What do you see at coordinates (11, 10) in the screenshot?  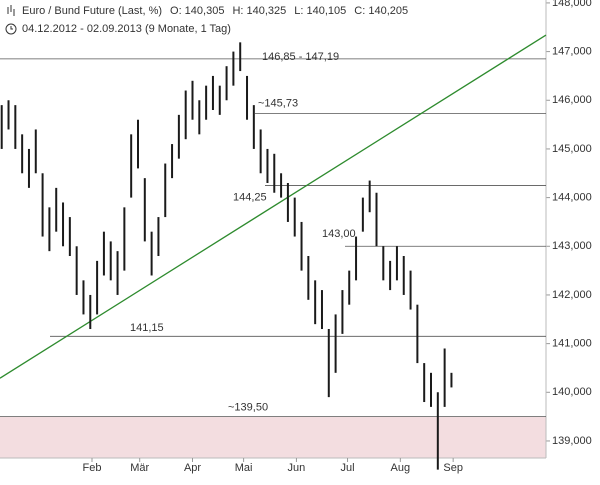 I see `chart-icon` at bounding box center [11, 10].